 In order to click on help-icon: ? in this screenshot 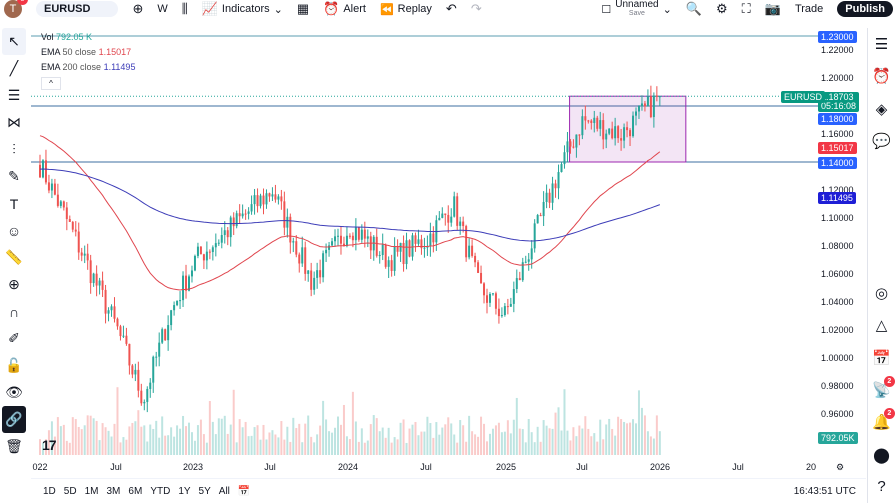, I will do `click(881, 487)`.